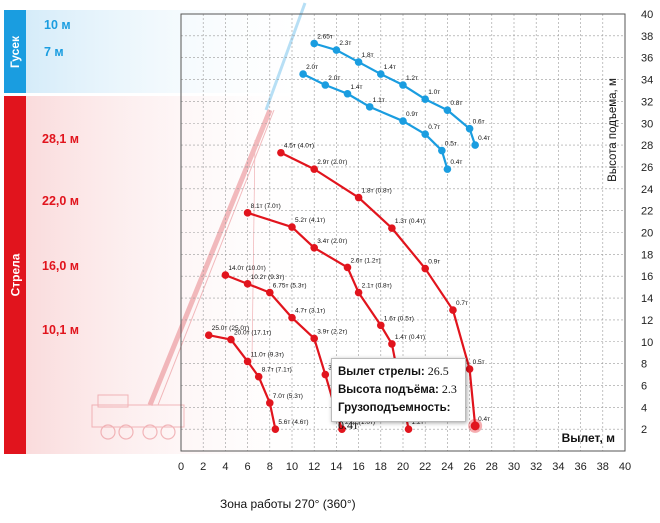 The width and height of the screenshot is (660, 523). Describe the element at coordinates (438, 371) in the screenshot. I see `tooltip-reach-value: 26.5` at that location.